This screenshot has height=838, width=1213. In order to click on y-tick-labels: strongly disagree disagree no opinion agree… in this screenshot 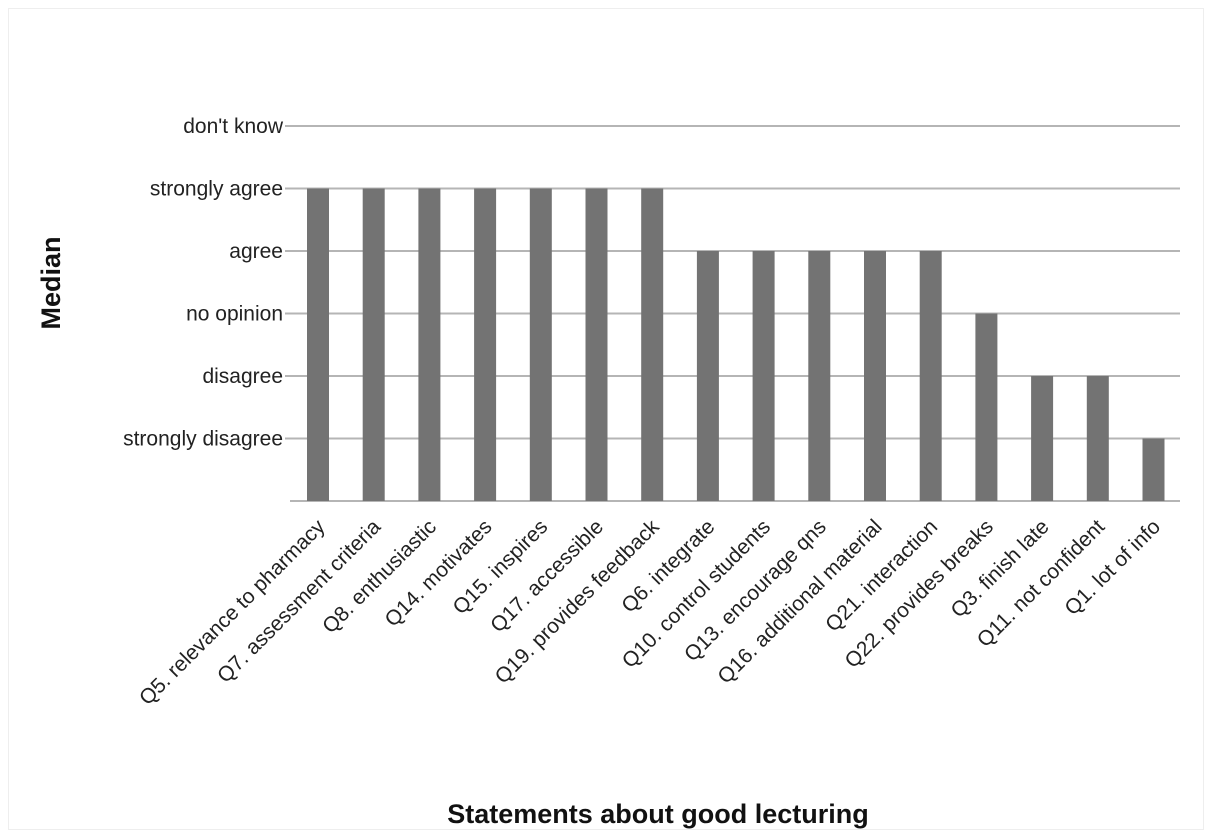, I will do `click(203, 283)`.